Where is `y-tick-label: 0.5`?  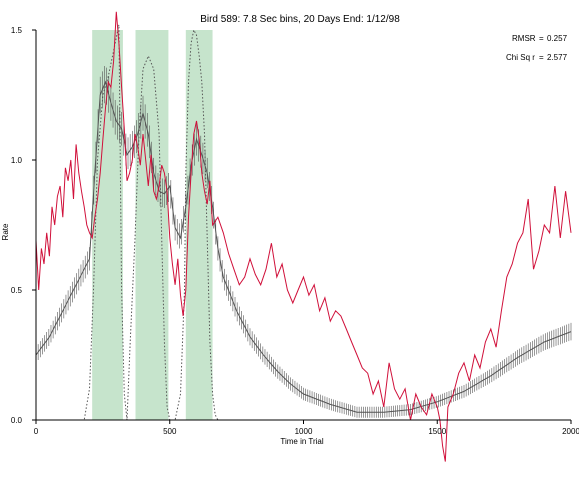 y-tick-label: 0.5 is located at coordinates (17, 290).